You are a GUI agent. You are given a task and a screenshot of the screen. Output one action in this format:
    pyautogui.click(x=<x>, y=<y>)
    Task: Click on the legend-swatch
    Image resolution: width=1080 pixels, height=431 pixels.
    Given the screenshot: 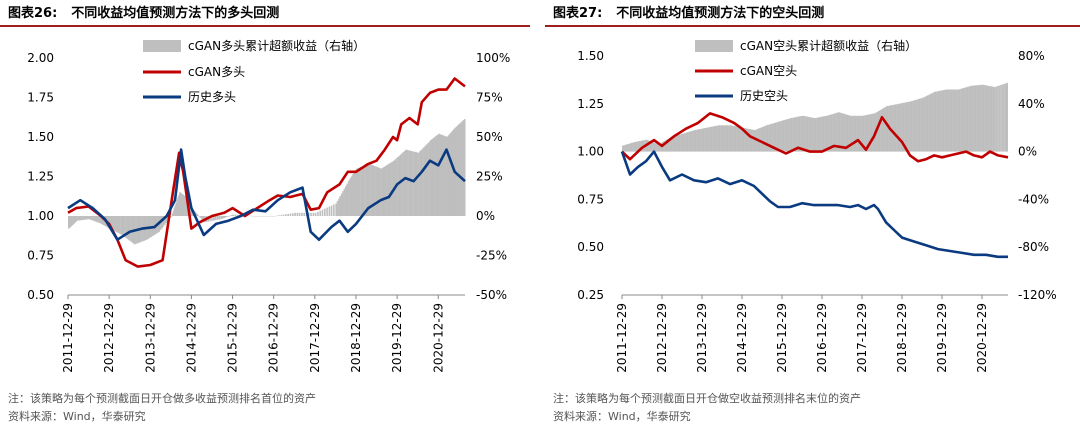 What is the action you would take?
    pyautogui.click(x=714, y=46)
    